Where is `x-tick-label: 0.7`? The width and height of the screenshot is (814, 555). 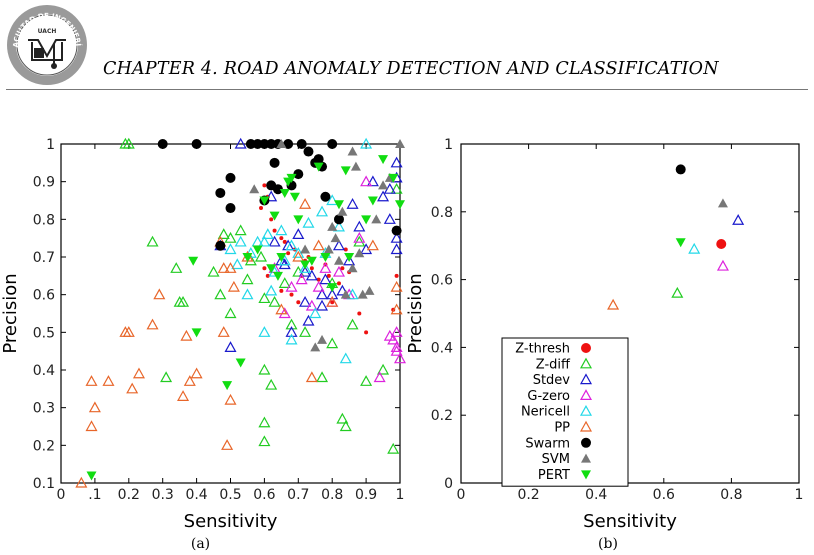 x-tick-label: 0.7 is located at coordinates (298, 495).